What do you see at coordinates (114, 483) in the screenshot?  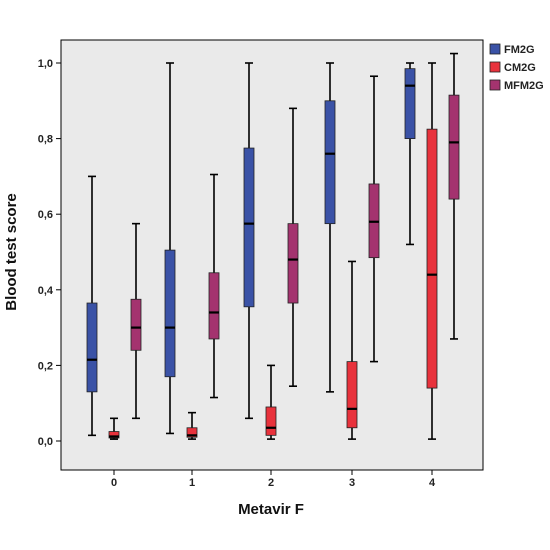 I see `x-tick-label: 0` at bounding box center [114, 483].